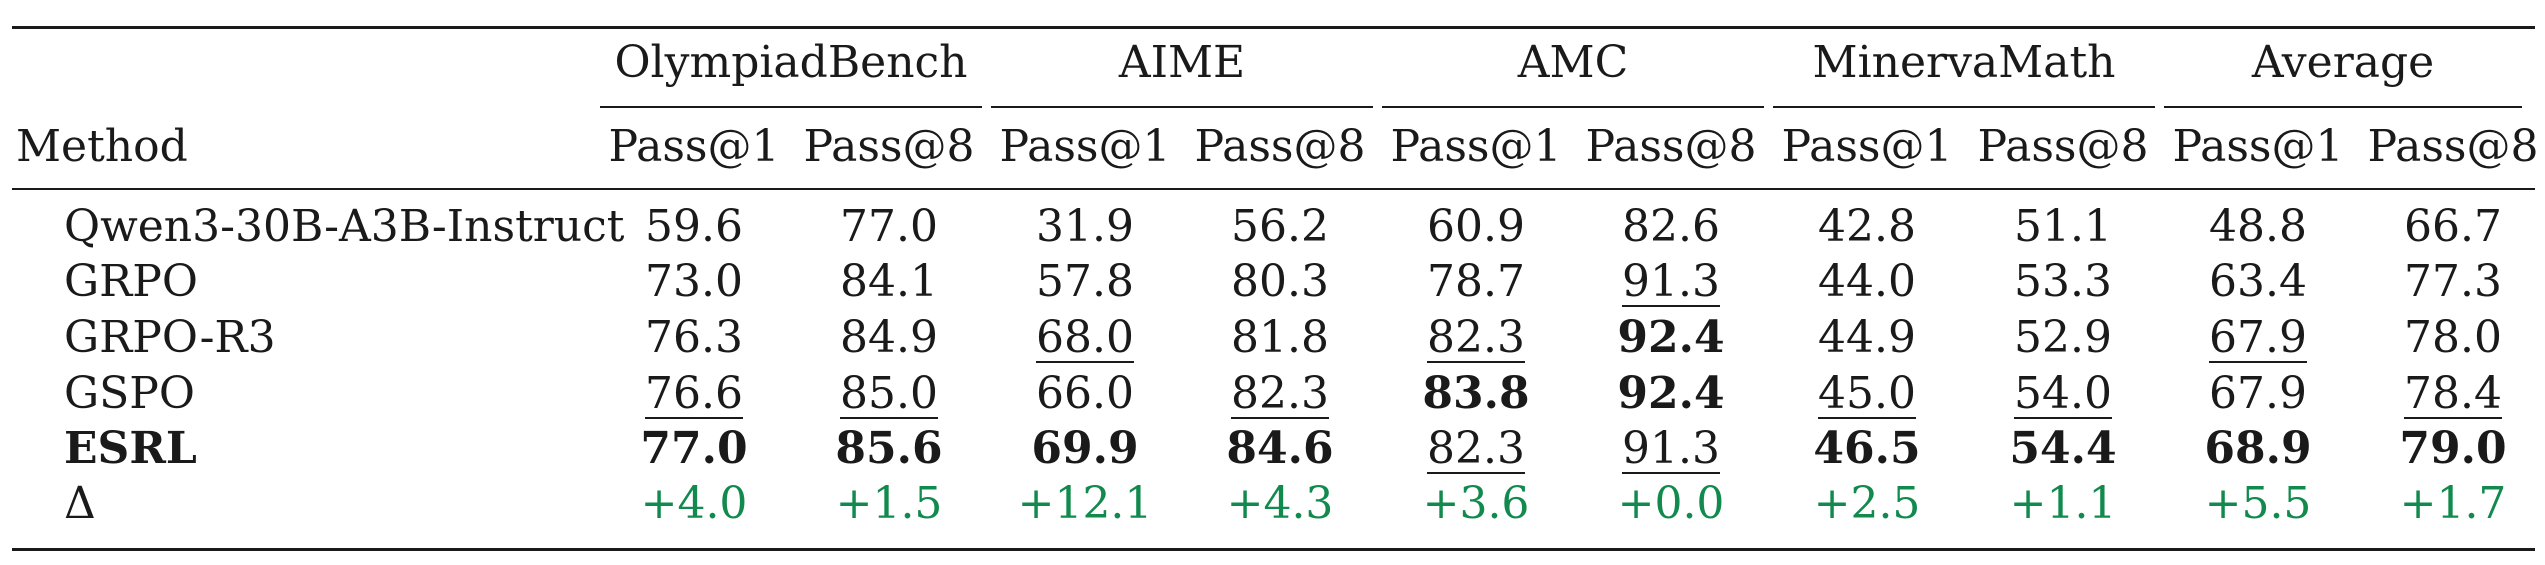  Describe the element at coordinates (1085, 503) in the screenshot. I see `table-cell: +12.1` at that location.